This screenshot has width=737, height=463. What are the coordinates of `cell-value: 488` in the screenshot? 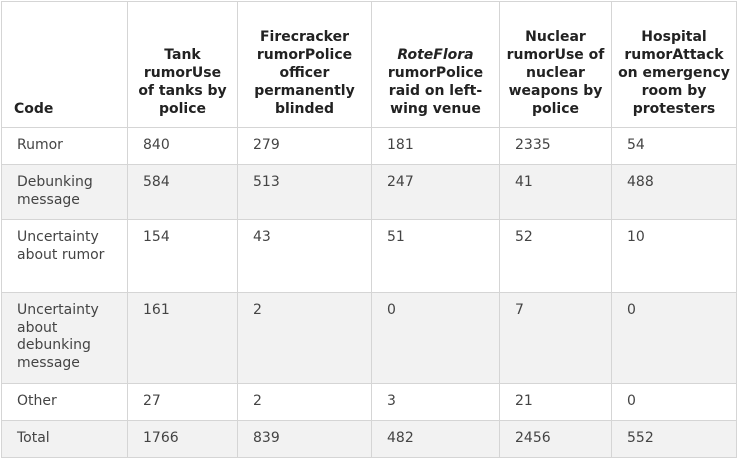 It's located at (674, 192).